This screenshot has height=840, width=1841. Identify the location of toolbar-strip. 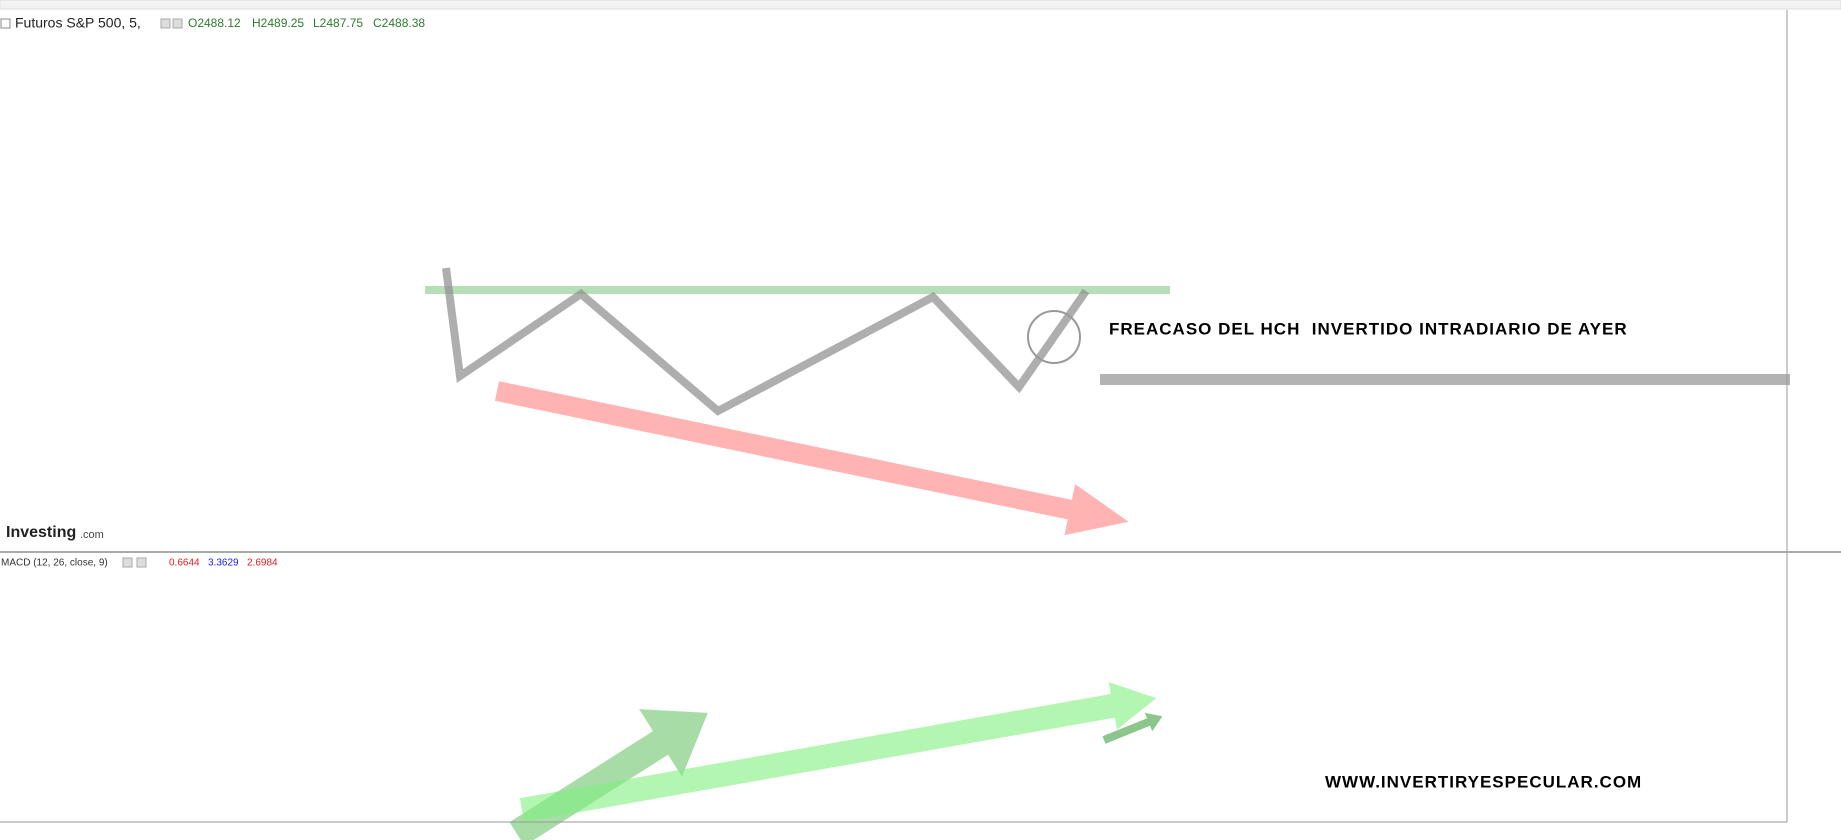
(920, 5).